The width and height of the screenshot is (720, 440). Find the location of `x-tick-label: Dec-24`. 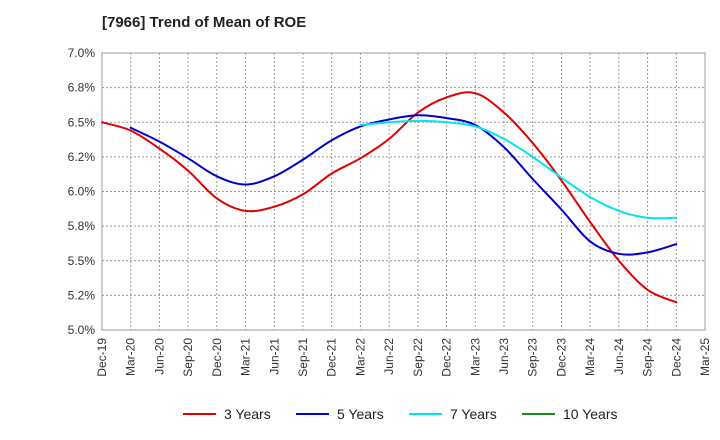

x-tick-label: Dec-24 is located at coordinates (676, 357).